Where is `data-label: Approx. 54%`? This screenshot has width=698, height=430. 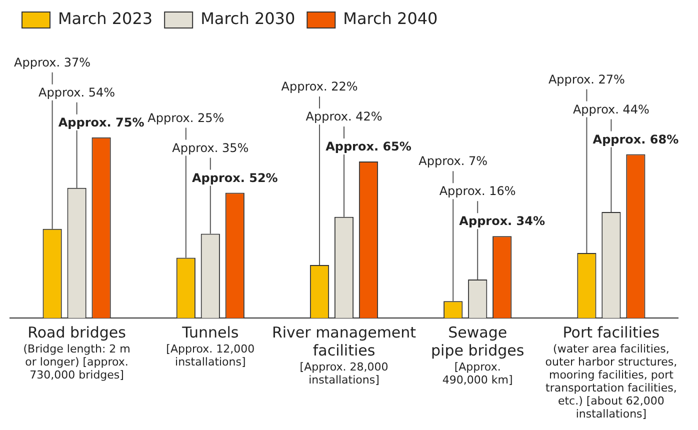 data-label: Approx. 54% is located at coordinates (77, 92).